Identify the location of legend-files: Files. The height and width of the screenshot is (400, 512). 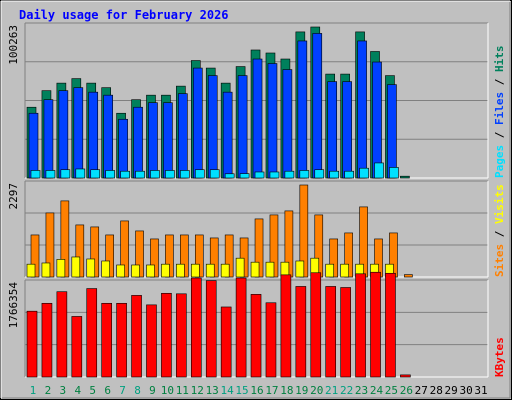
(499, 108).